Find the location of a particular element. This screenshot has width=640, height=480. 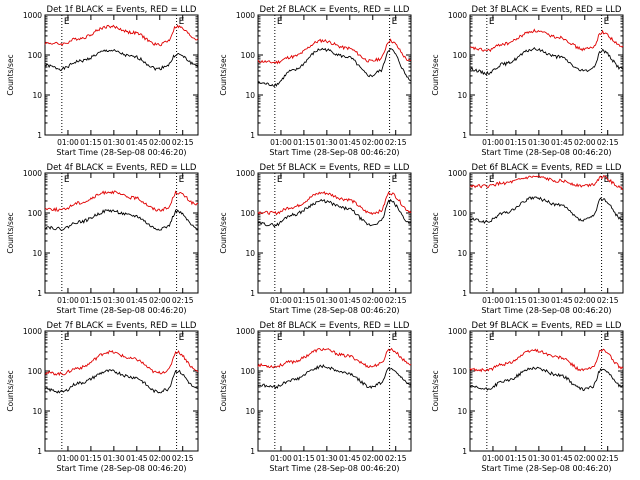

panel-title: Det 4f BLACK = Events, RED = LLD is located at coordinates (122, 168).